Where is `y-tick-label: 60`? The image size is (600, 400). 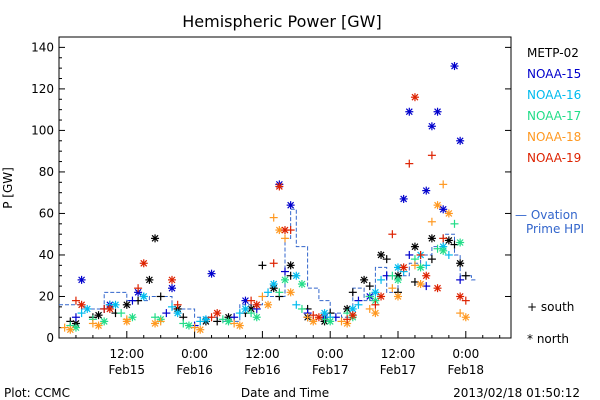 y-tick-label: 60 is located at coordinates (46, 213).